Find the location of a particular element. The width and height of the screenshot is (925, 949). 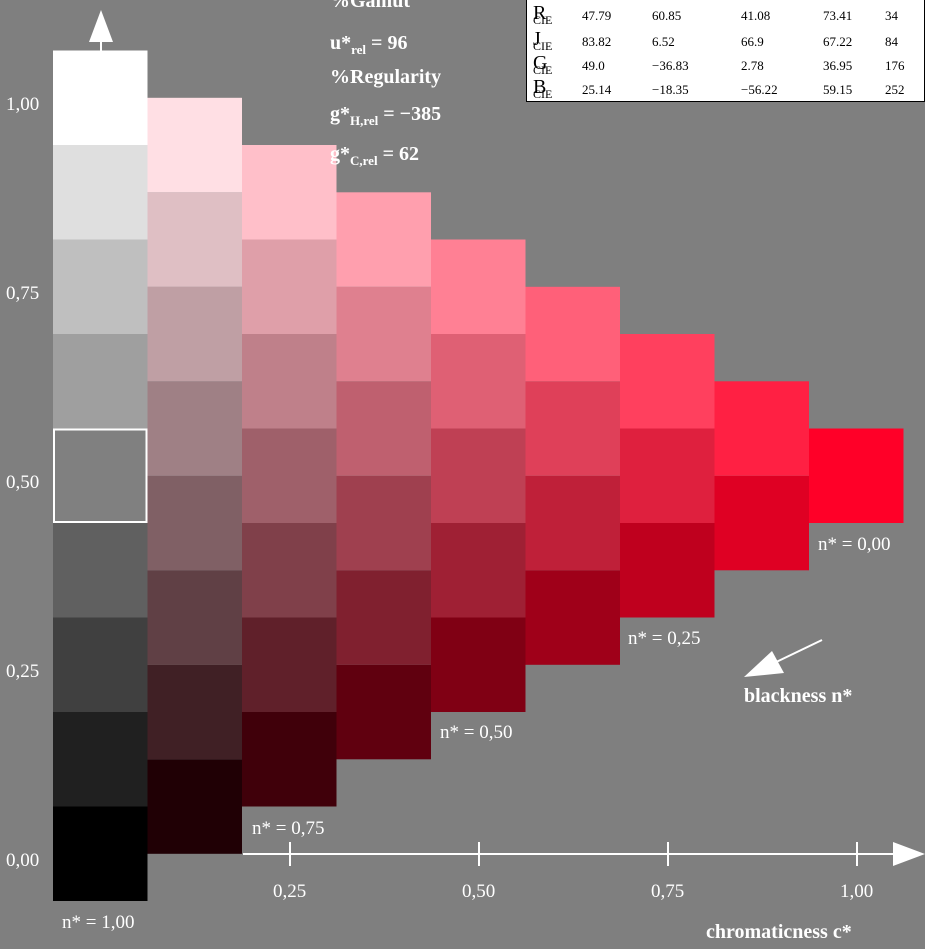

x-tick-label-100: 1,00 is located at coordinates (857, 891).